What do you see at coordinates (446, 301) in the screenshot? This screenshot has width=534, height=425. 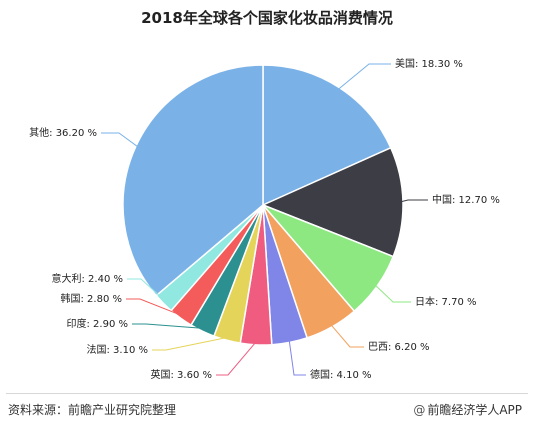 I see `data-label-2: 日本: 7.70 %` at bounding box center [446, 301].